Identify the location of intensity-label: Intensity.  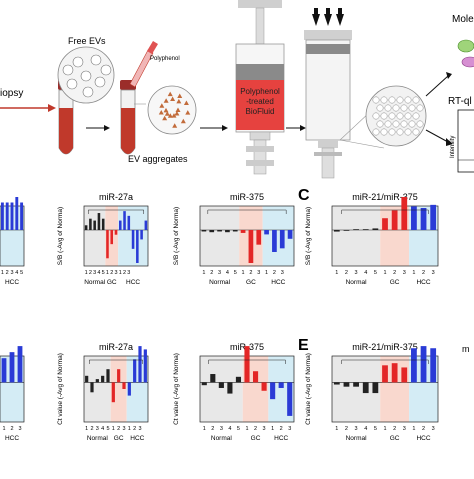
(453, 147).